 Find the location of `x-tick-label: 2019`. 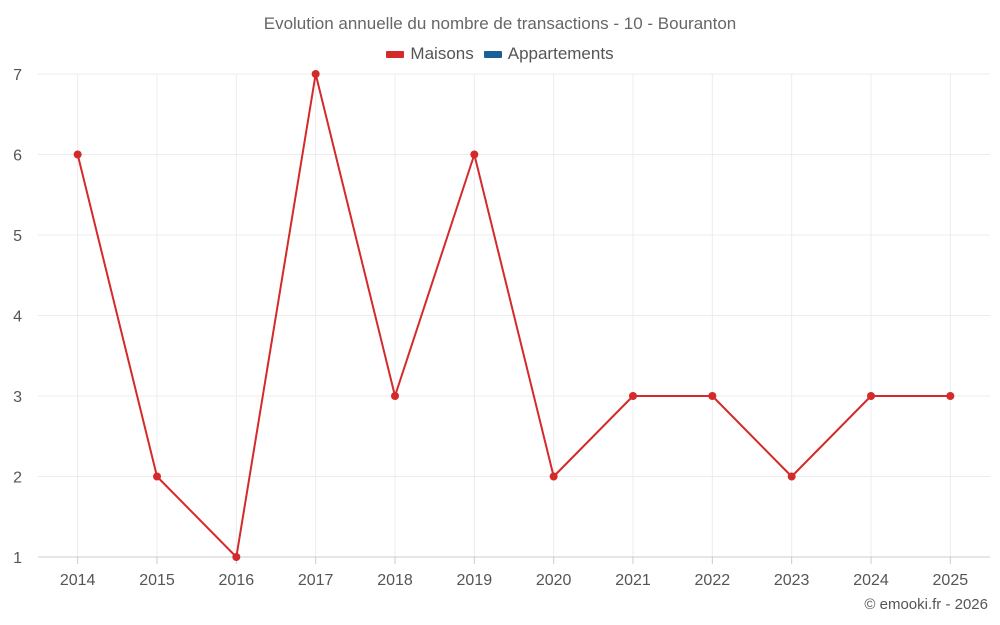

x-tick-label: 2019 is located at coordinates (475, 580).